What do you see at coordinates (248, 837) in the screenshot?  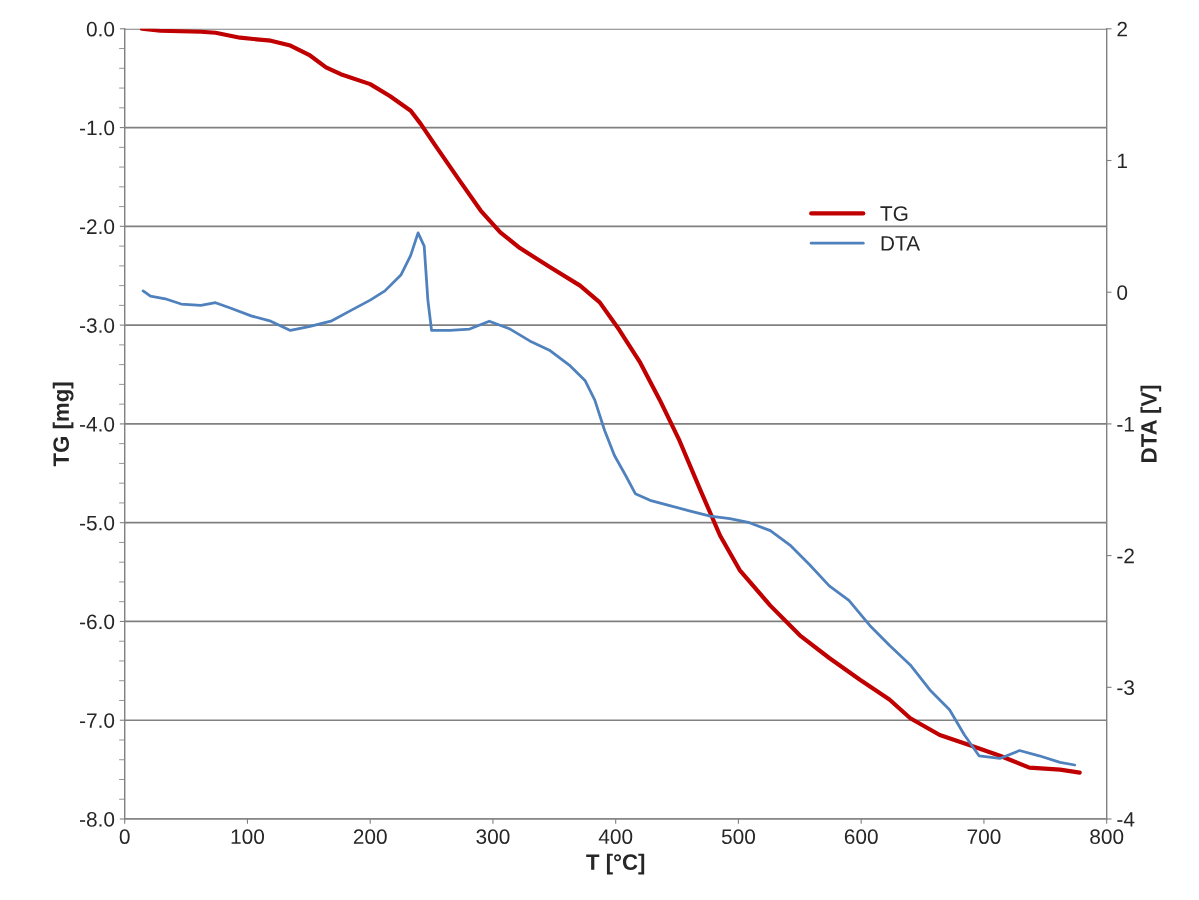 I see `x-tick-label: 100` at bounding box center [248, 837].